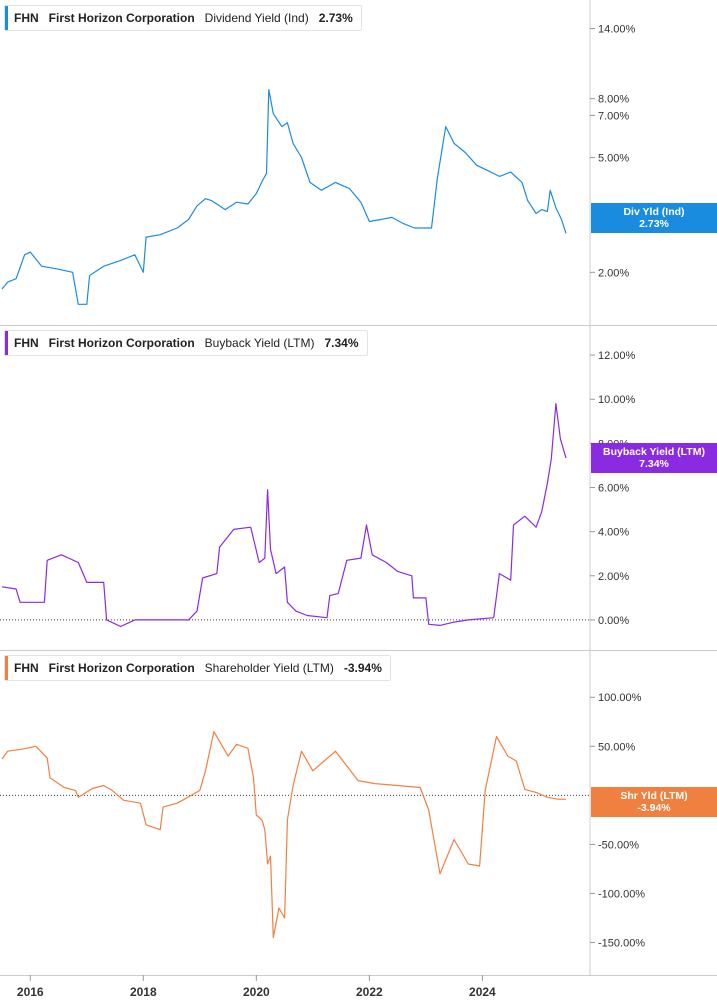  What do you see at coordinates (30, 992) in the screenshot?
I see `x-tick-label: 2016` at bounding box center [30, 992].